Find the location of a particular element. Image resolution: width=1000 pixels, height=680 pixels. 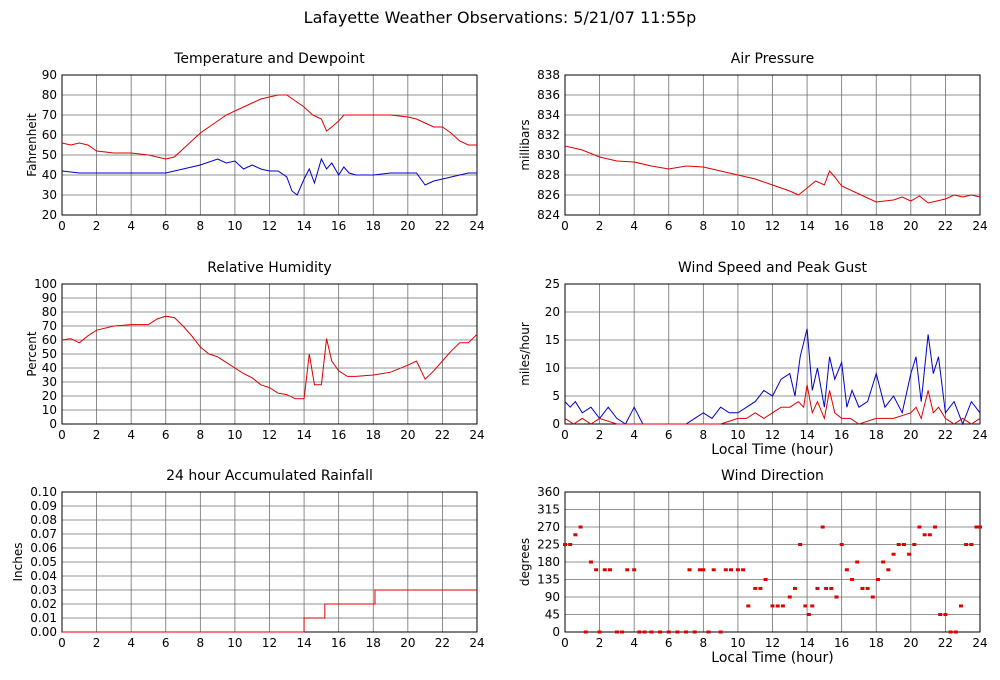

y-tick-label: 830 is located at coordinates (548, 155).